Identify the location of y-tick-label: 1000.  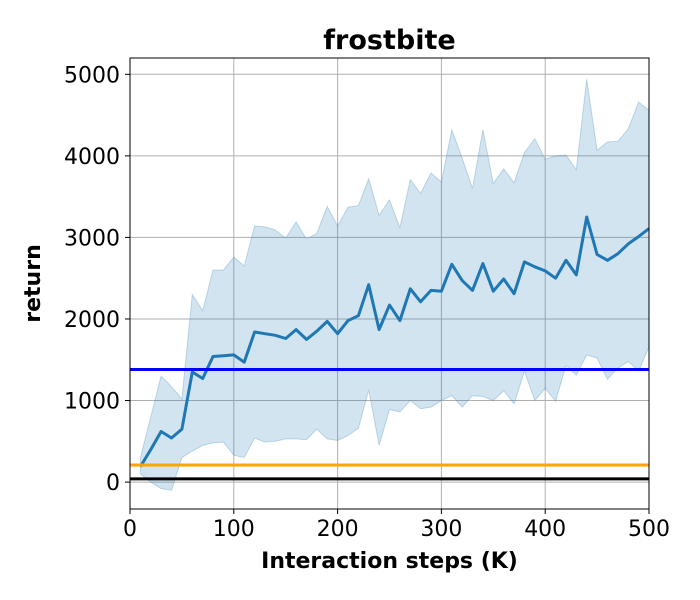
(92, 402).